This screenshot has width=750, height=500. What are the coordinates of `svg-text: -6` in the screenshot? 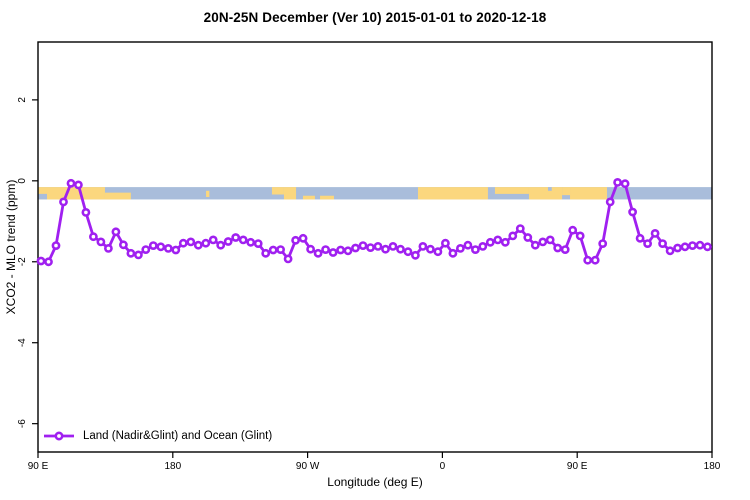 It's located at (22, 423).